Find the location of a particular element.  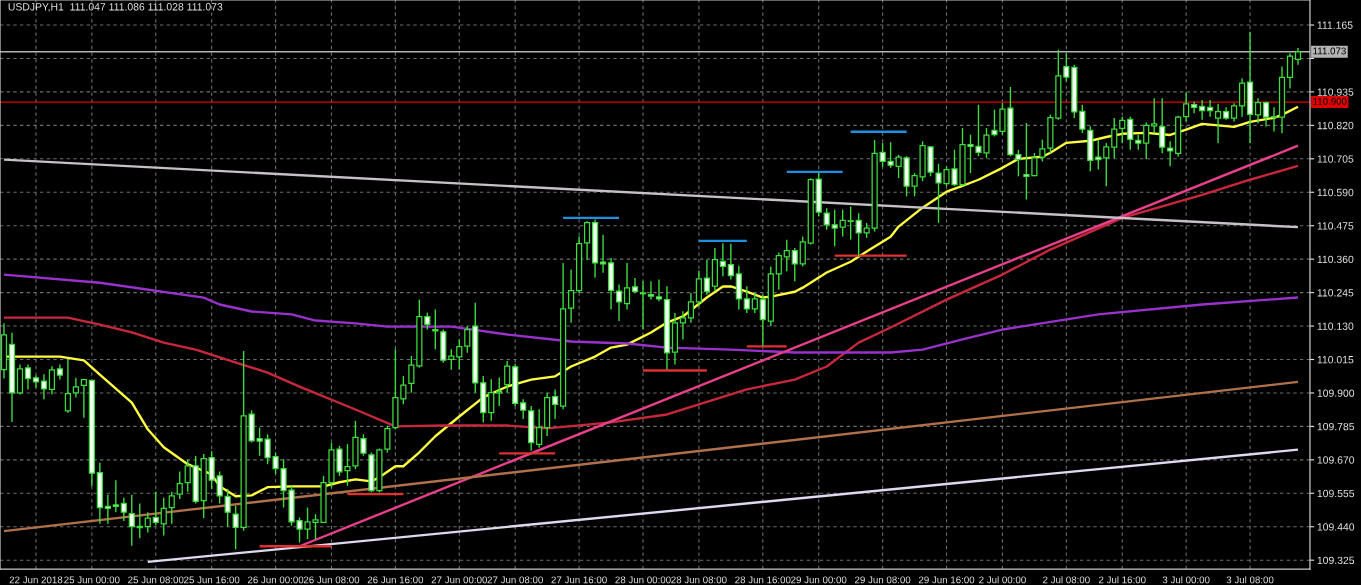

x-tick-label: 28 Jun 16:00 is located at coordinates (763, 580).